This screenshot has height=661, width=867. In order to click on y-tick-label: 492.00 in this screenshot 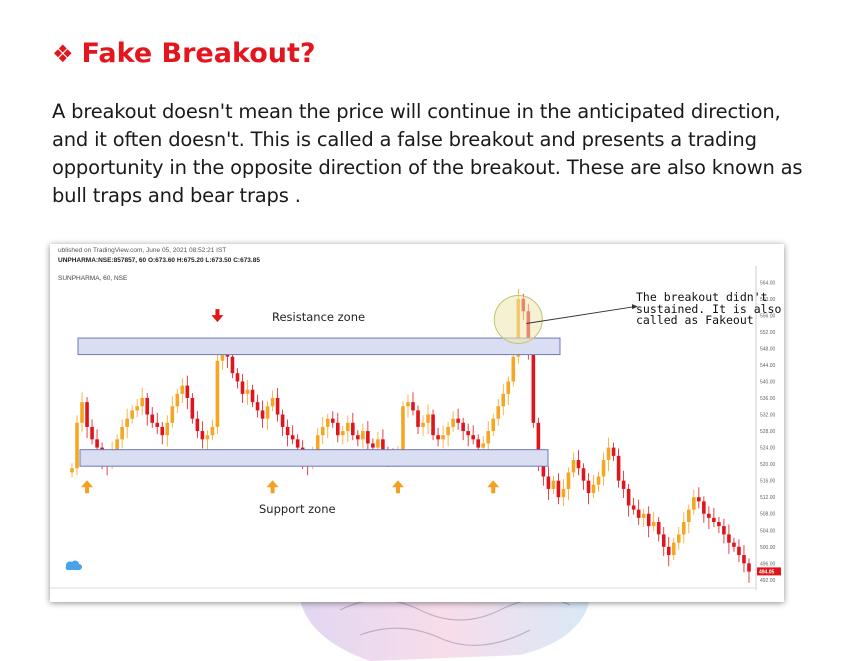, I will do `click(768, 581)`.